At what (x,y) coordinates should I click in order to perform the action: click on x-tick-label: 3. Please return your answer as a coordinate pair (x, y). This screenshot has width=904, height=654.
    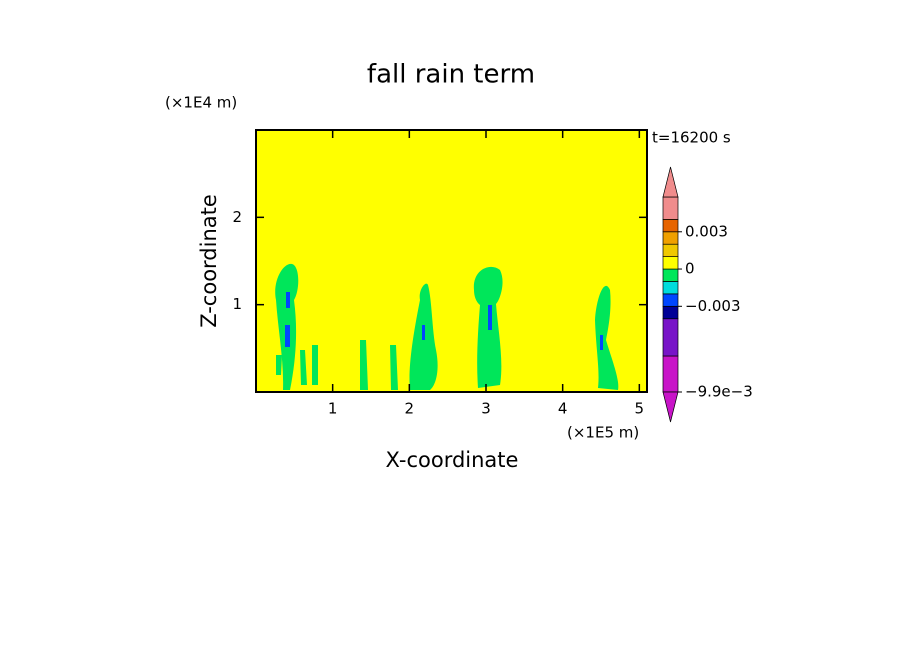
    Looking at the image, I should click on (486, 409).